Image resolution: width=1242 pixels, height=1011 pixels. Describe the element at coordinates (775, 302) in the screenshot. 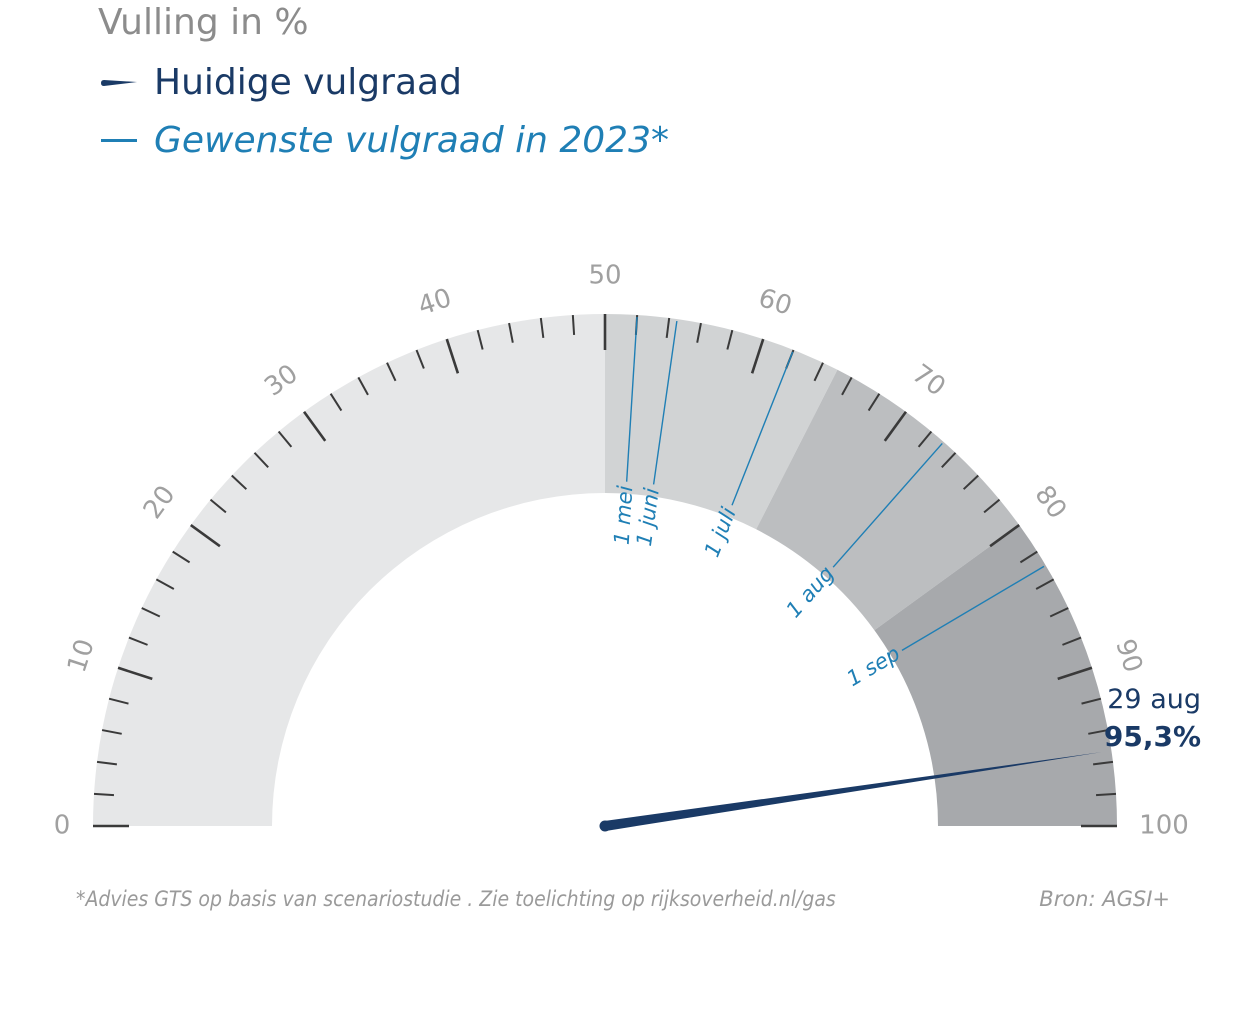

I see `tick-label-60: 60` at that location.